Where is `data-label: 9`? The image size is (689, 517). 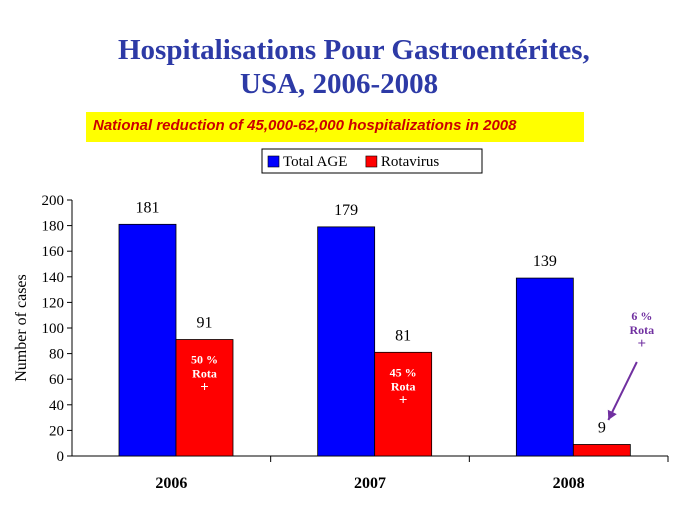
data-label: 9 is located at coordinates (602, 427).